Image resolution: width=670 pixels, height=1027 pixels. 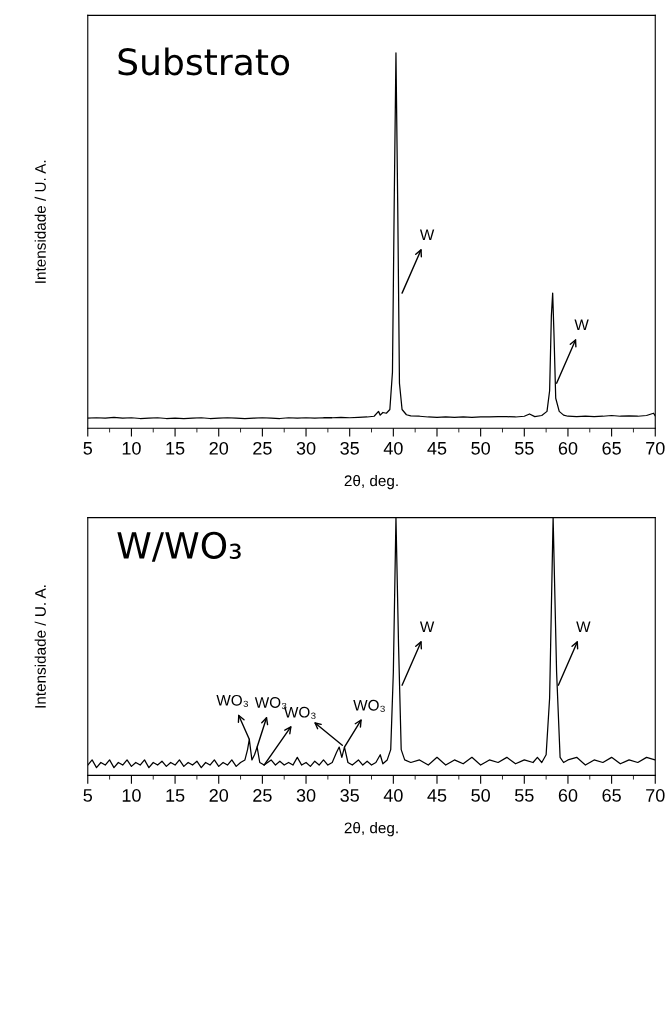 I want to click on chart-title: W/WO₃, so click(x=179, y=546).